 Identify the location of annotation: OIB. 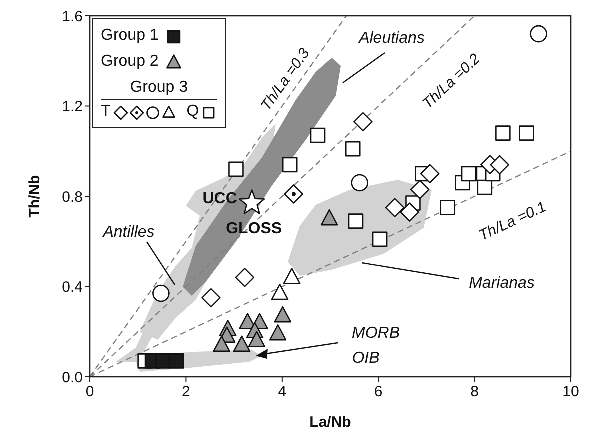
(366, 359).